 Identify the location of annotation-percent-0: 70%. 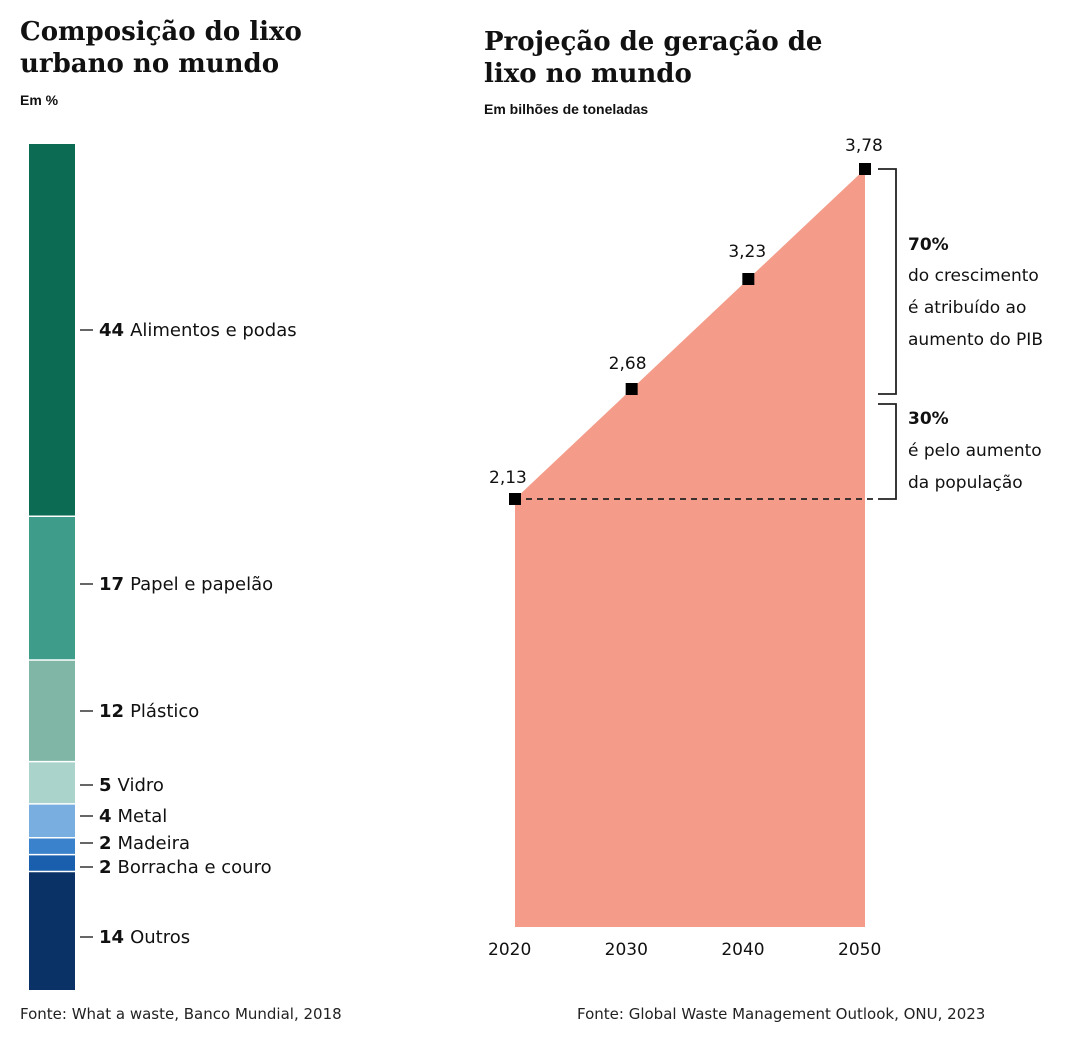
(928, 245).